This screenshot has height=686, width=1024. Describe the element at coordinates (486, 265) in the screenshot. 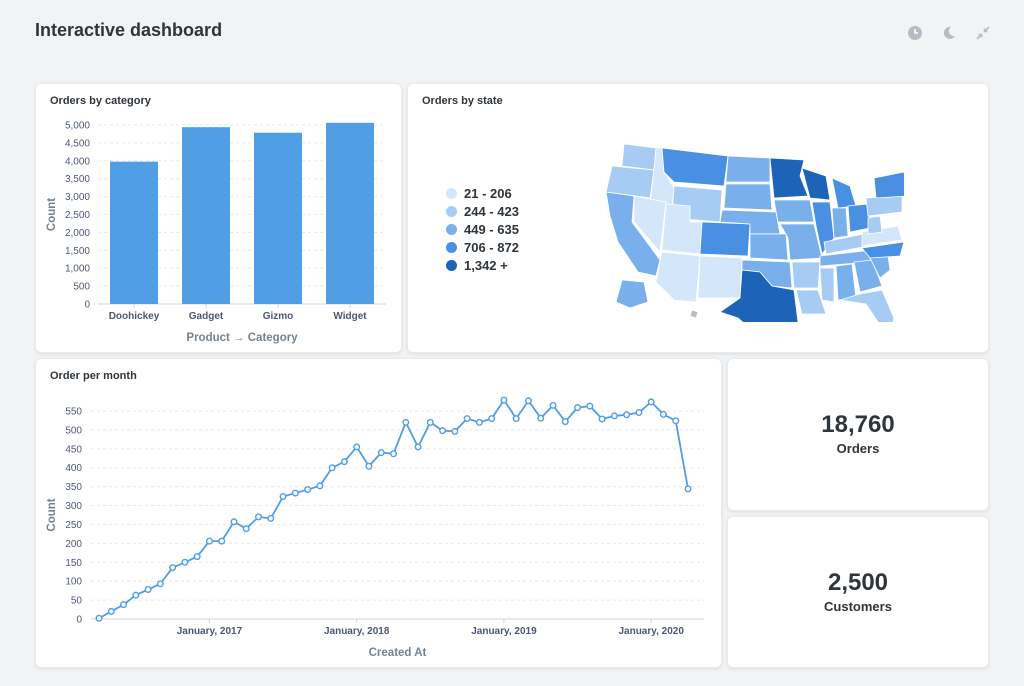

I see `legend-label: 1,342 +` at that location.